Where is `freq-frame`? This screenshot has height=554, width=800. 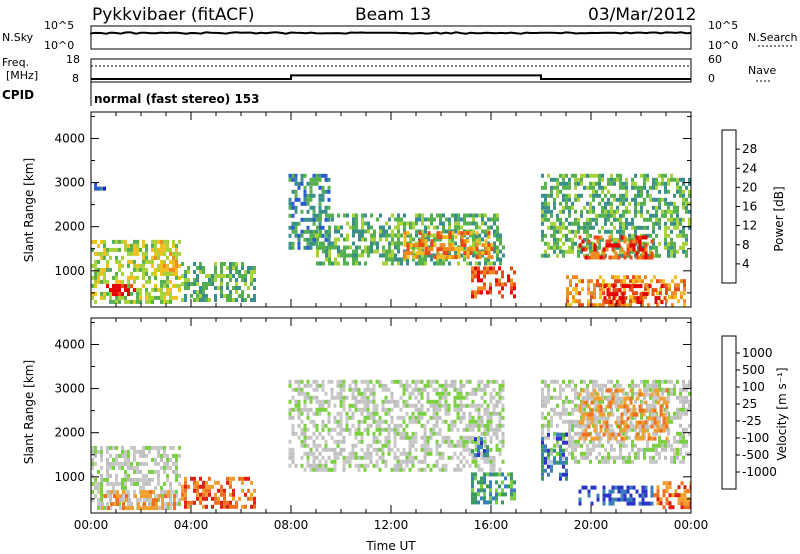 freq-frame is located at coordinates (391, 70).